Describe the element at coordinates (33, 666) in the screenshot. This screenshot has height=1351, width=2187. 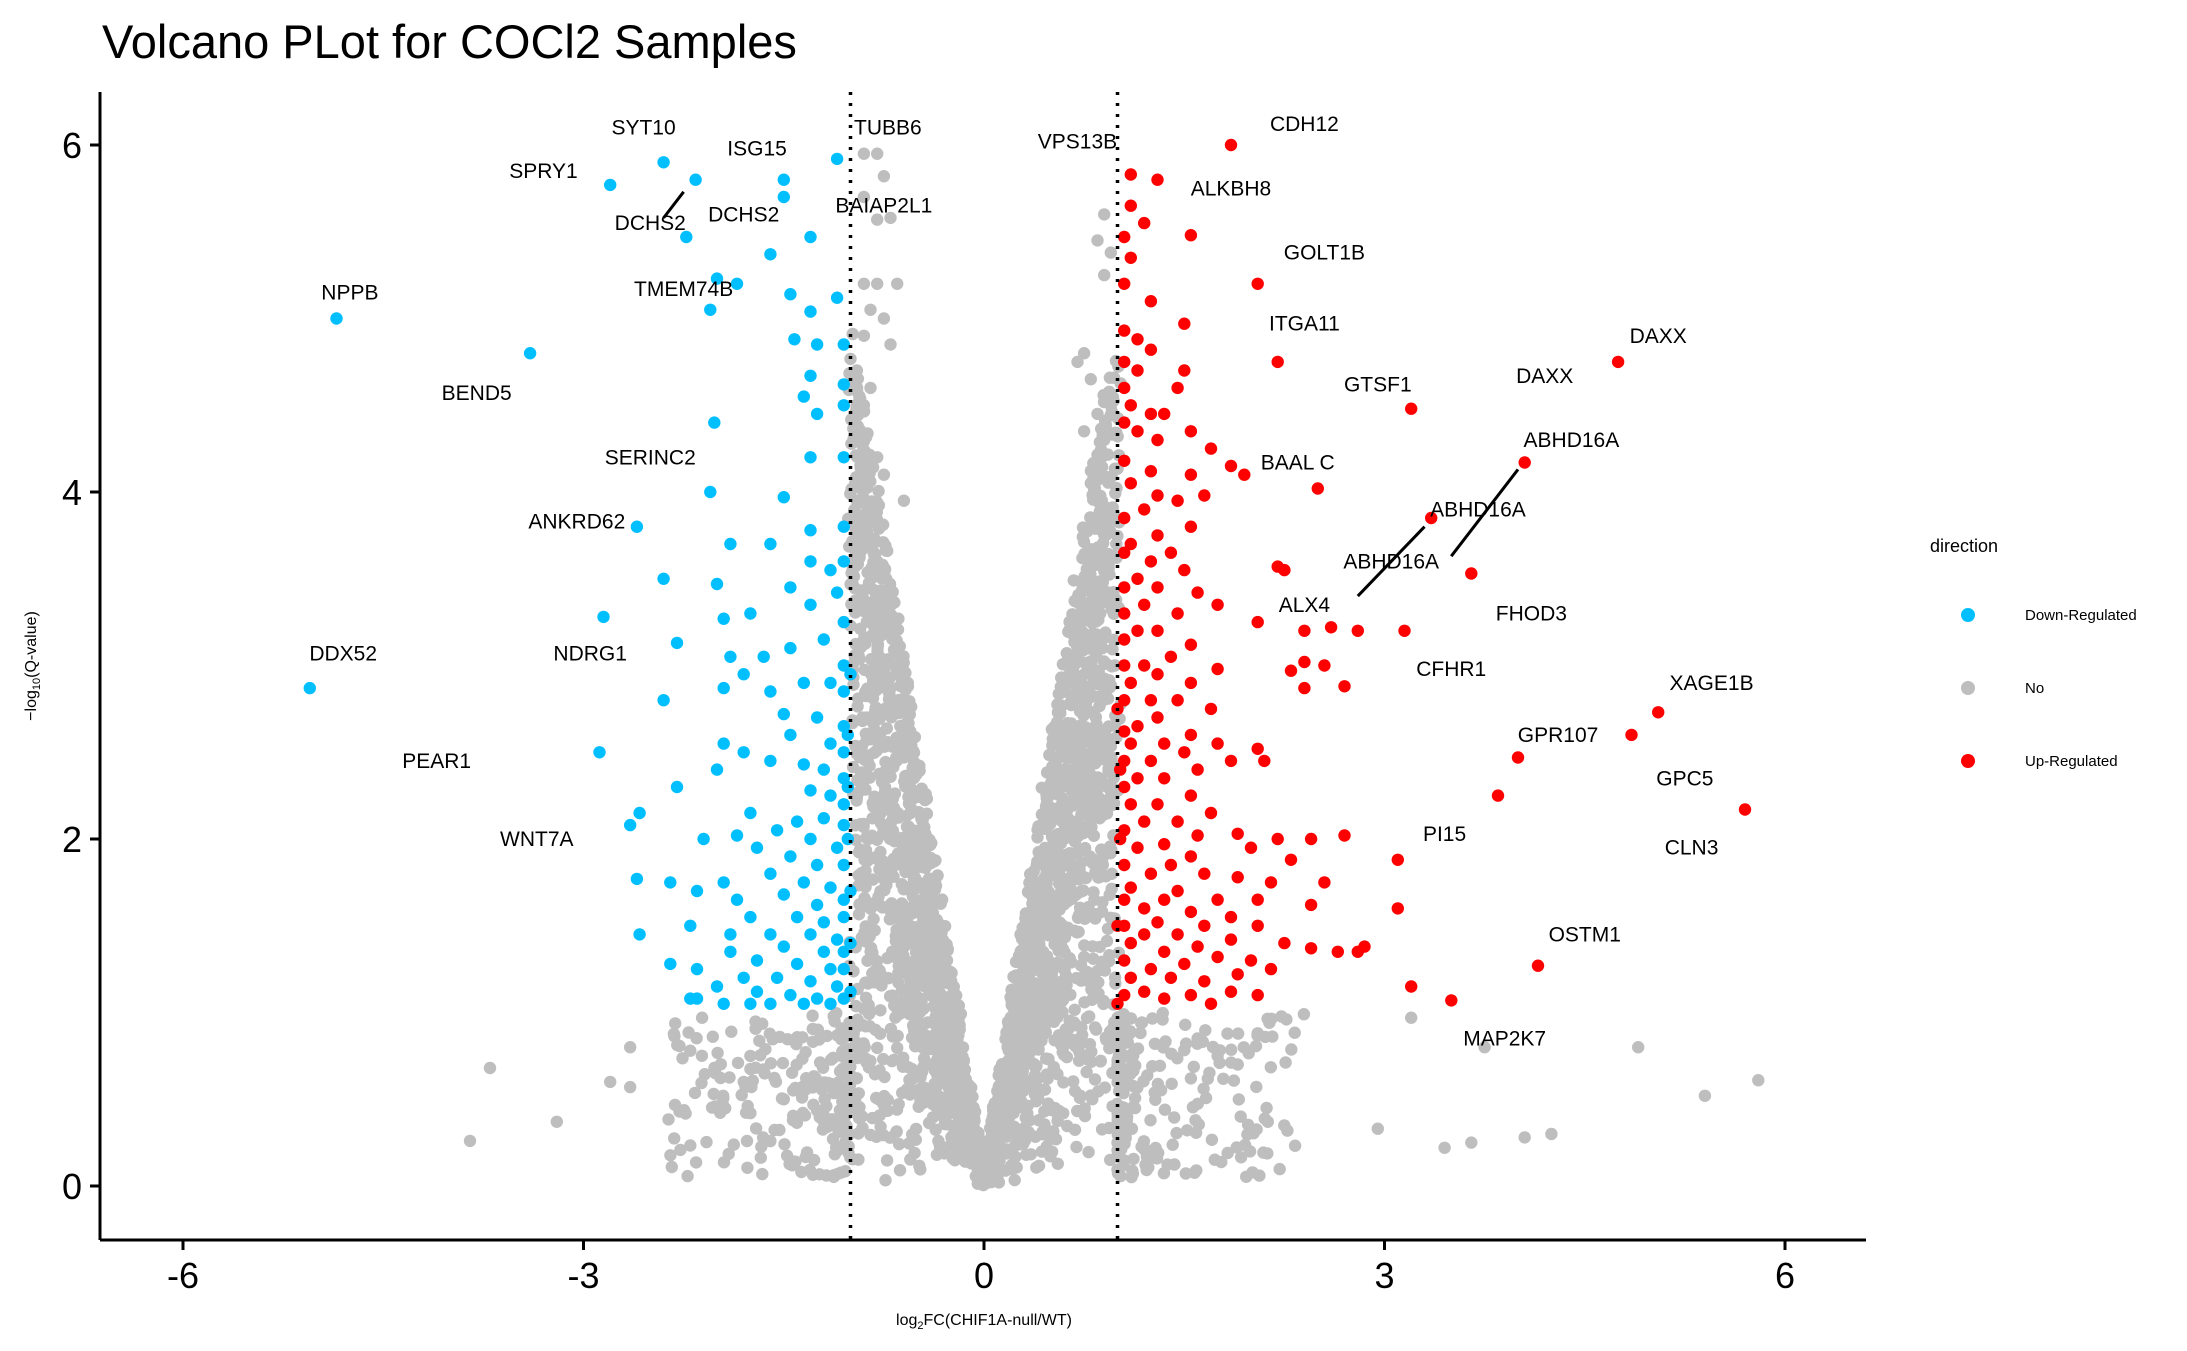
I see `y-axis-title: −log10(Q-value)` at that location.